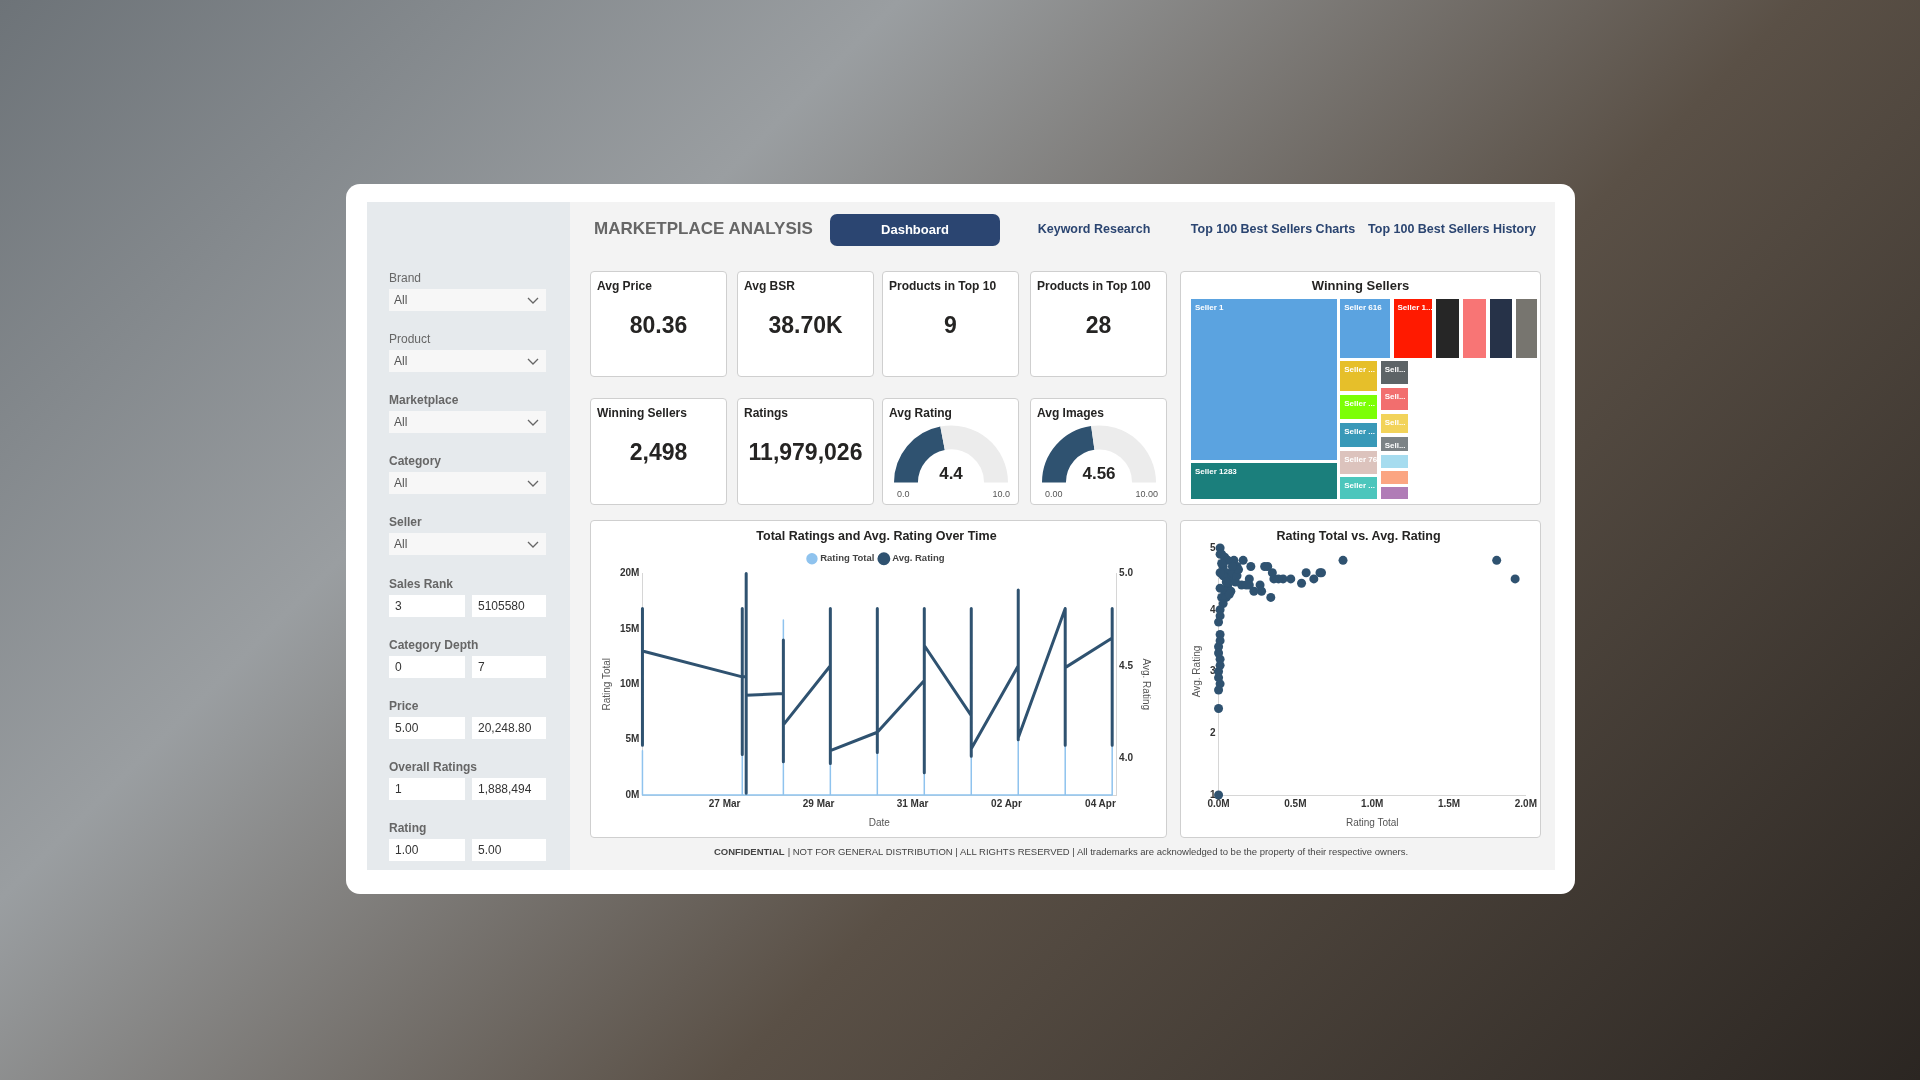 The image size is (1920, 1080). I want to click on x-tick-label: 0.5M, so click(1295, 803).